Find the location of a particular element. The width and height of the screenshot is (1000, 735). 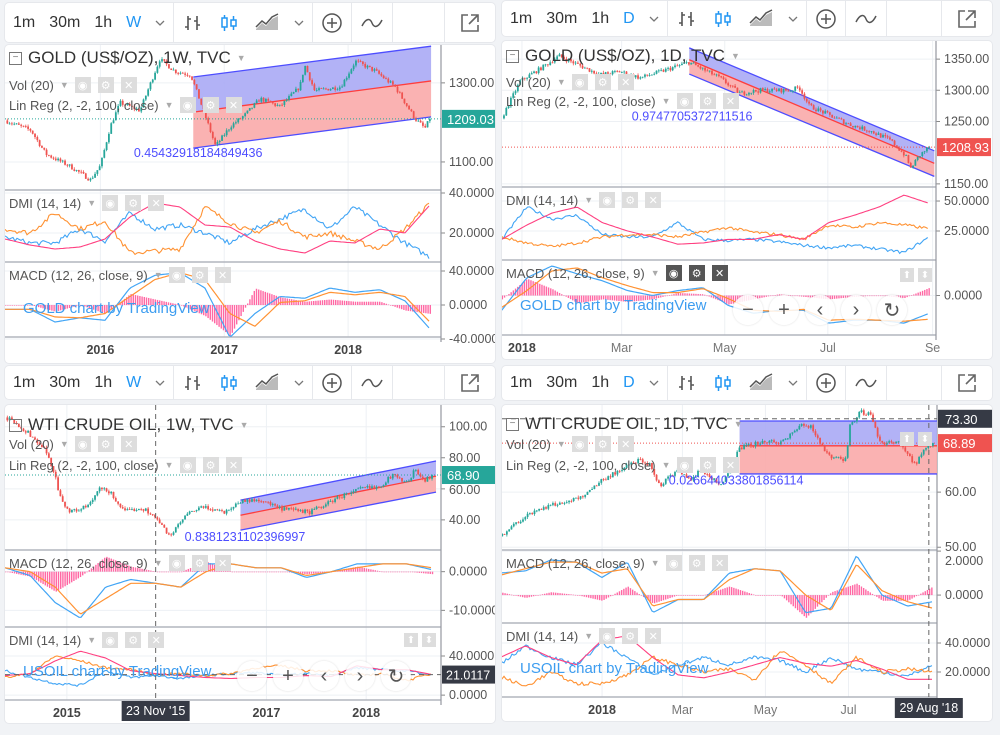

indicator-name: MACD (12, 26, close, 9) is located at coordinates (575, 563).